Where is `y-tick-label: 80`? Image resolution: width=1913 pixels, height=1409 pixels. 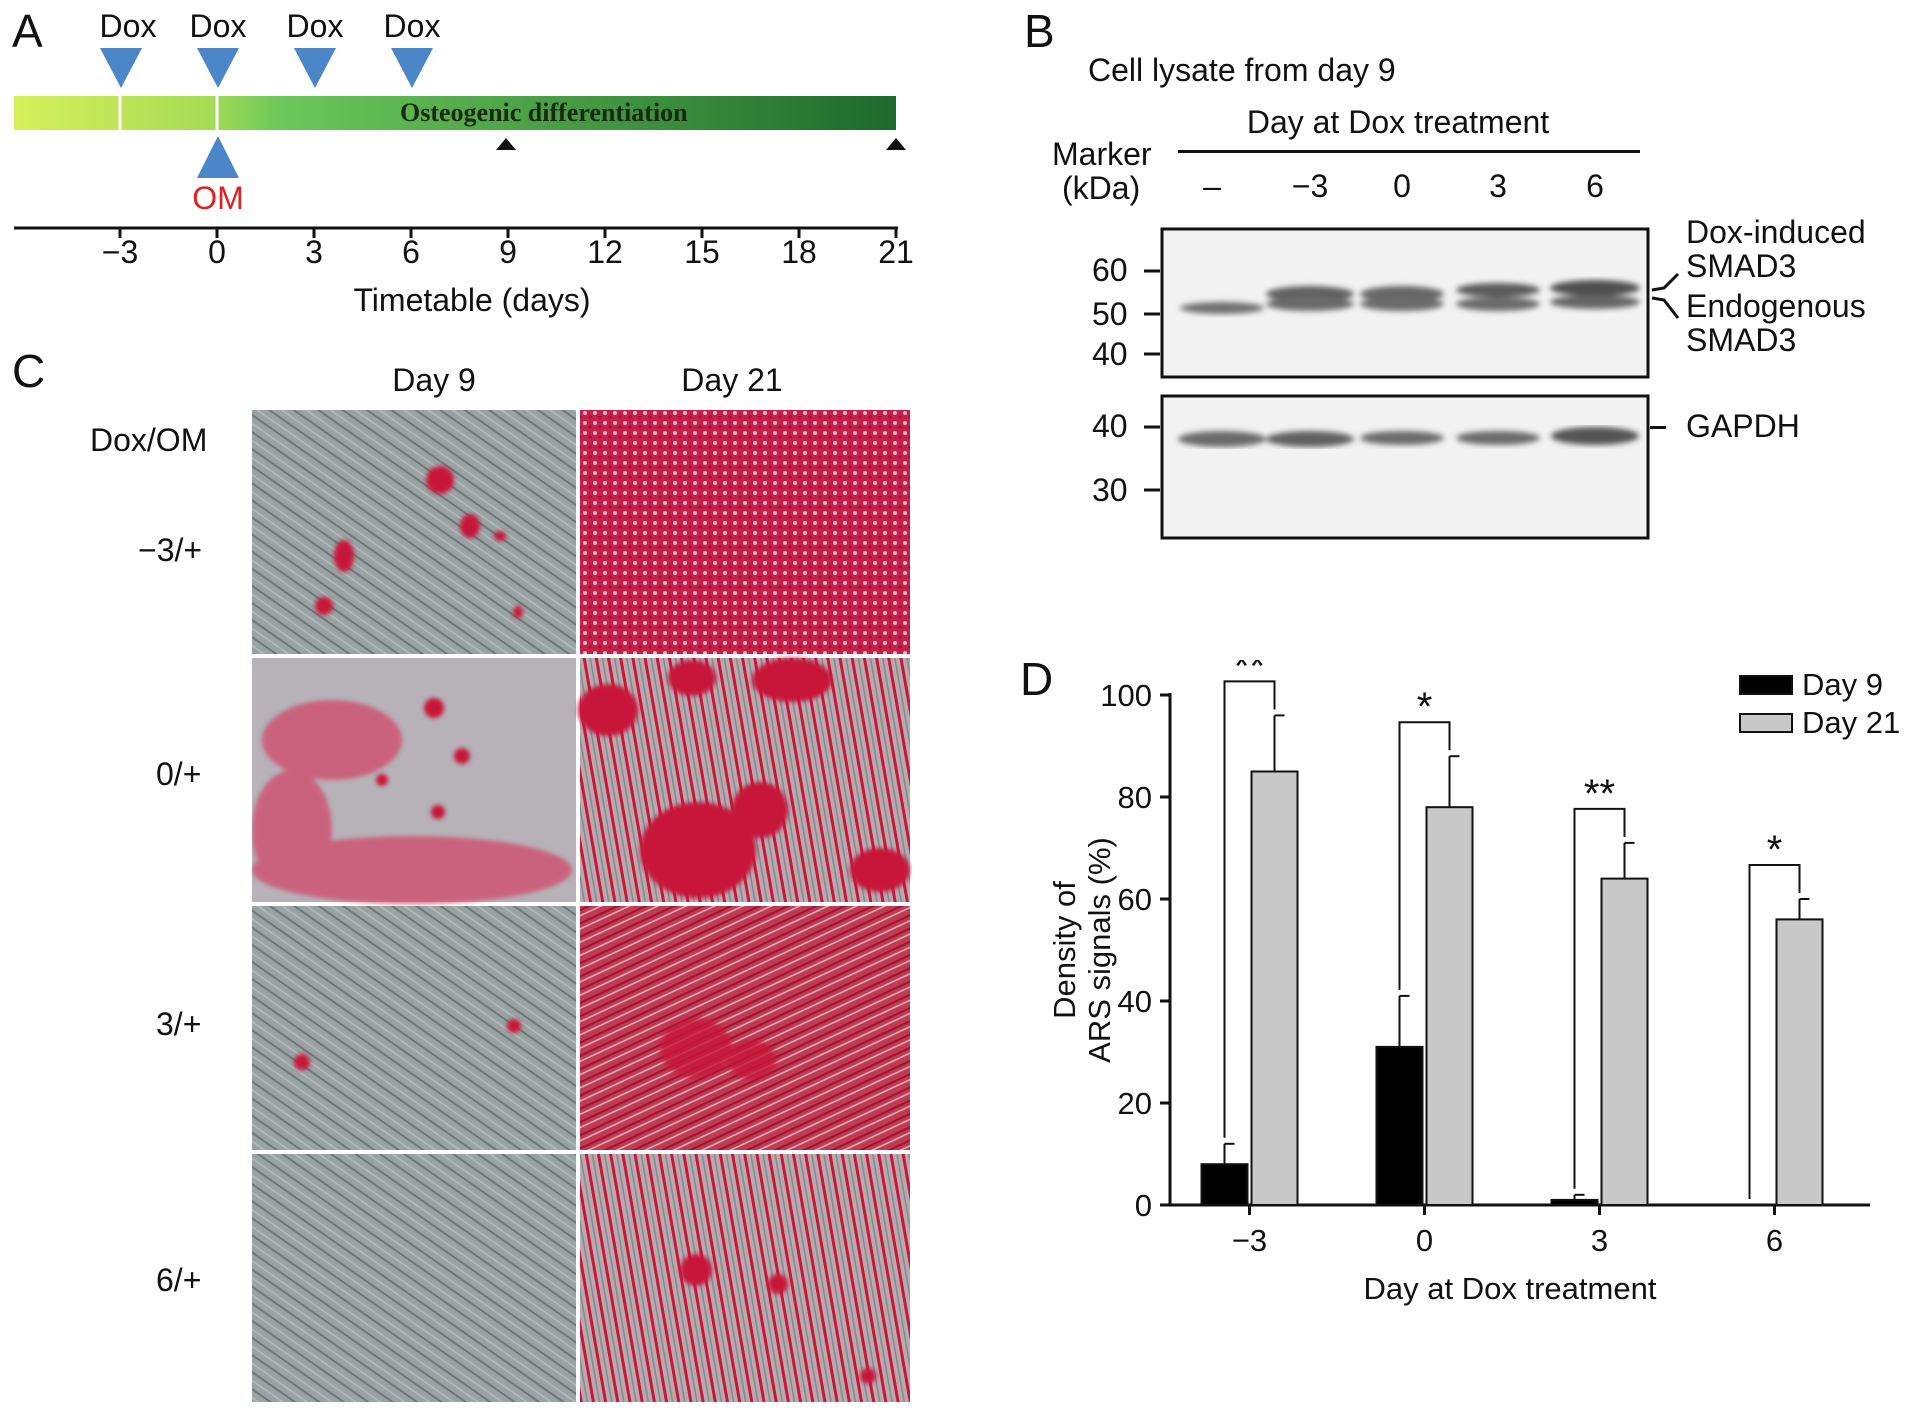
y-tick-label: 80 is located at coordinates (1135, 797).